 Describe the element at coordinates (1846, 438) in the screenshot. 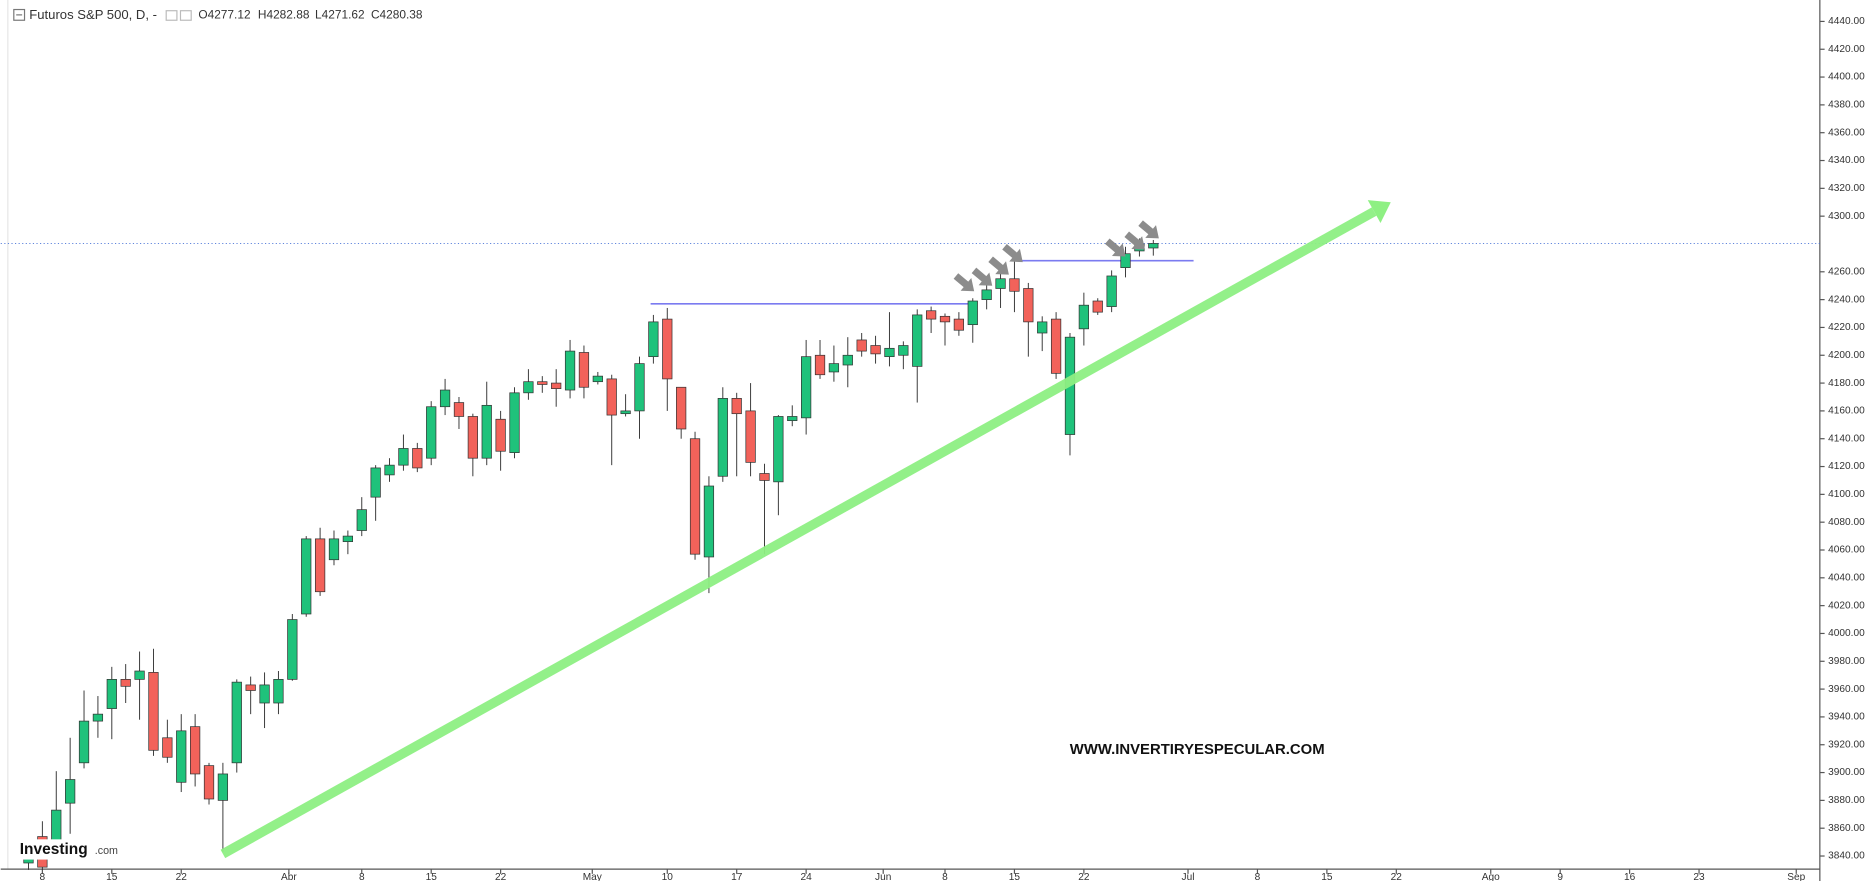

I see `y-tick-label: 4140.00` at that location.